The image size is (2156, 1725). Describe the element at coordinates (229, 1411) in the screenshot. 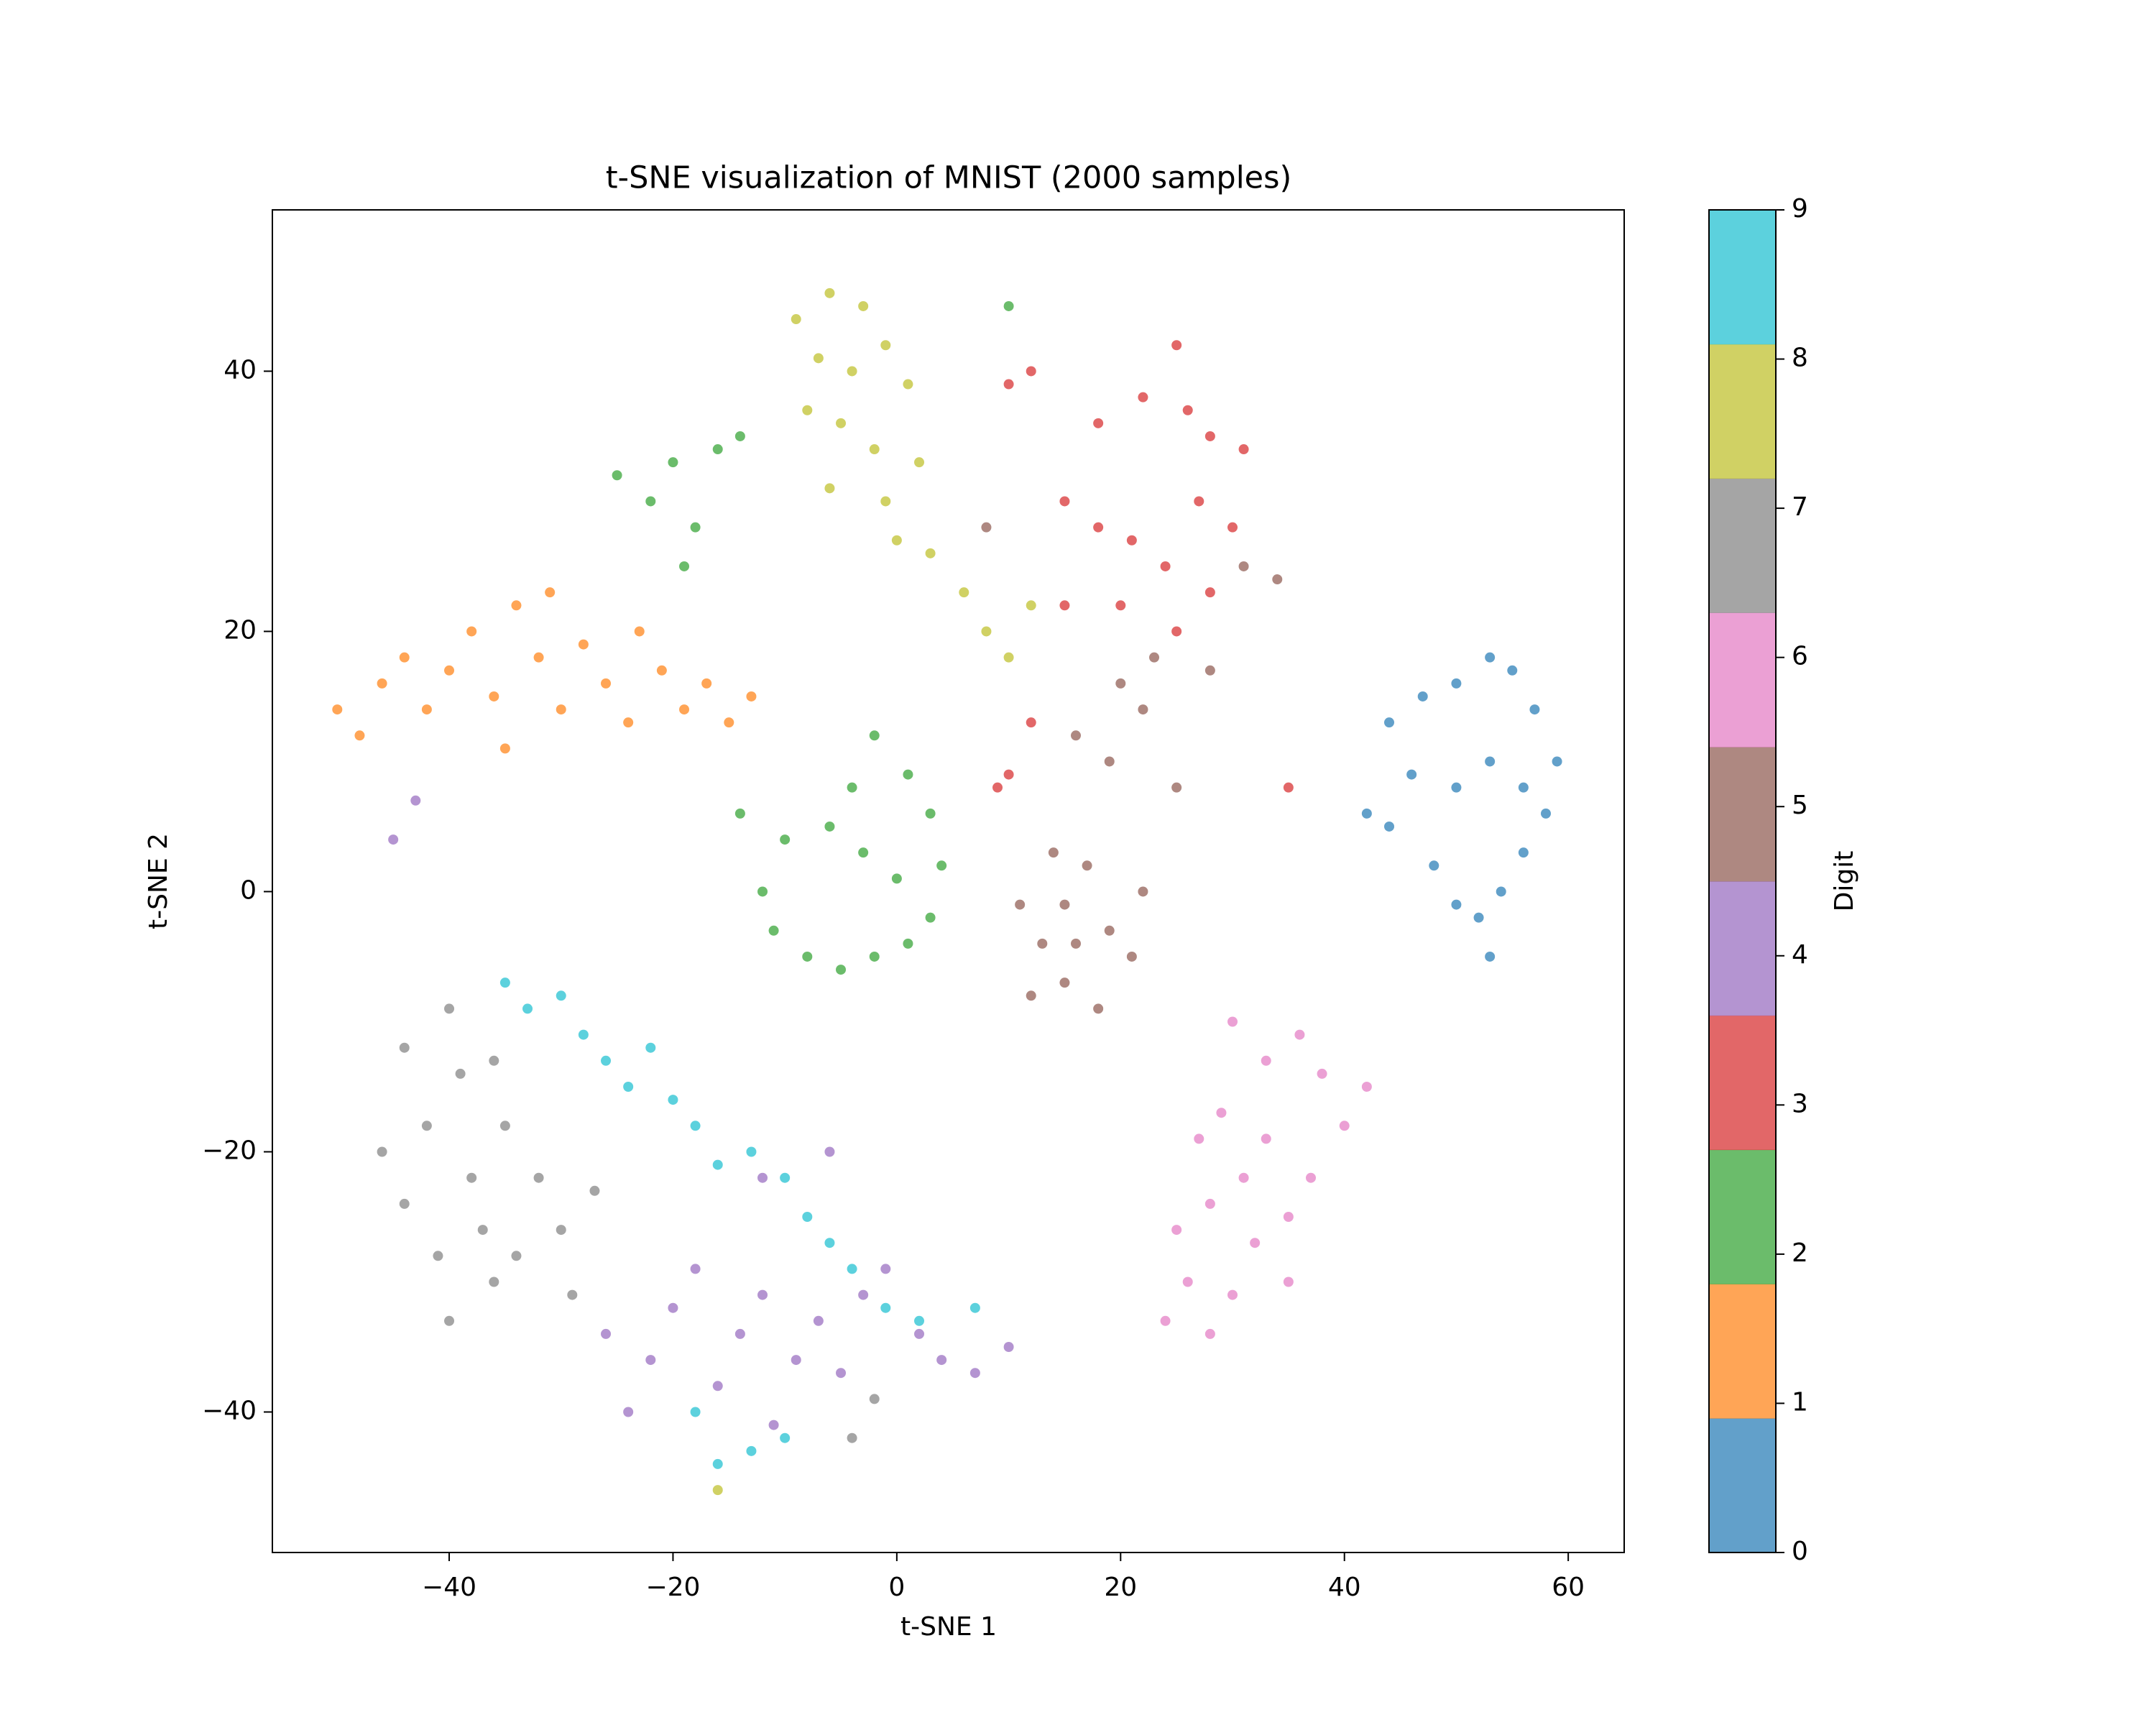

I see `y-tick-label: −40` at that location.